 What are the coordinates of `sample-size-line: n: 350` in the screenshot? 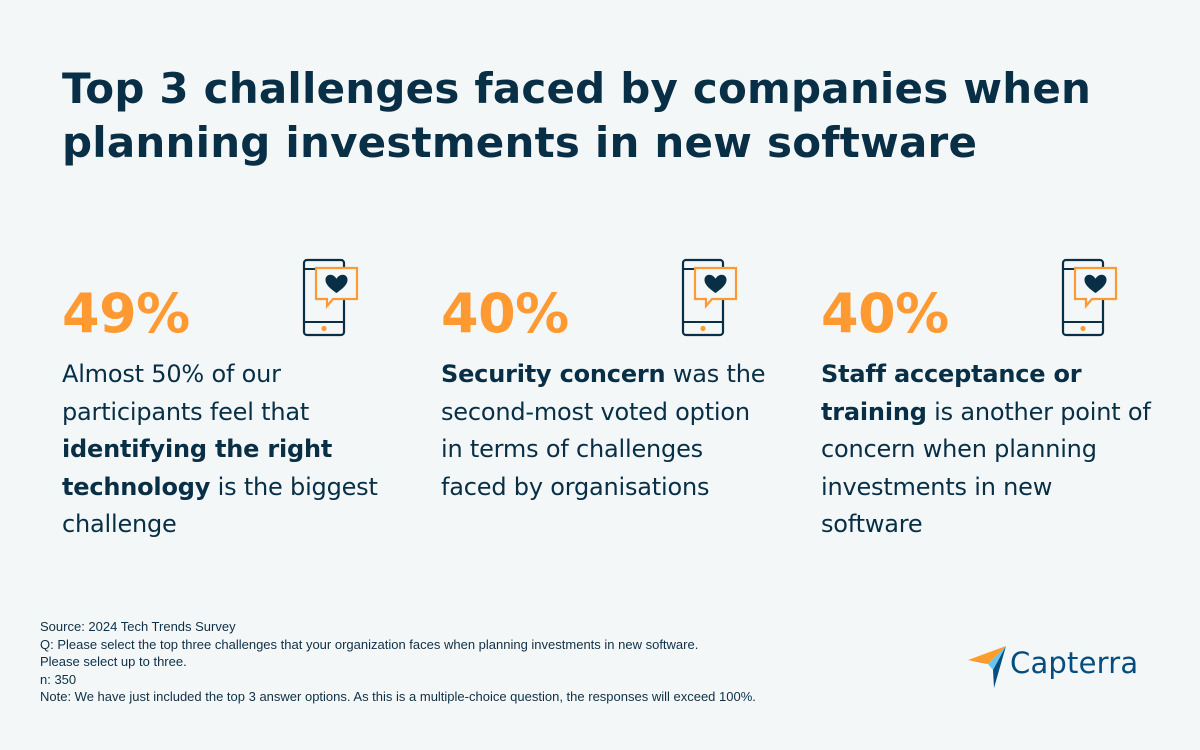 It's located at (58, 679).